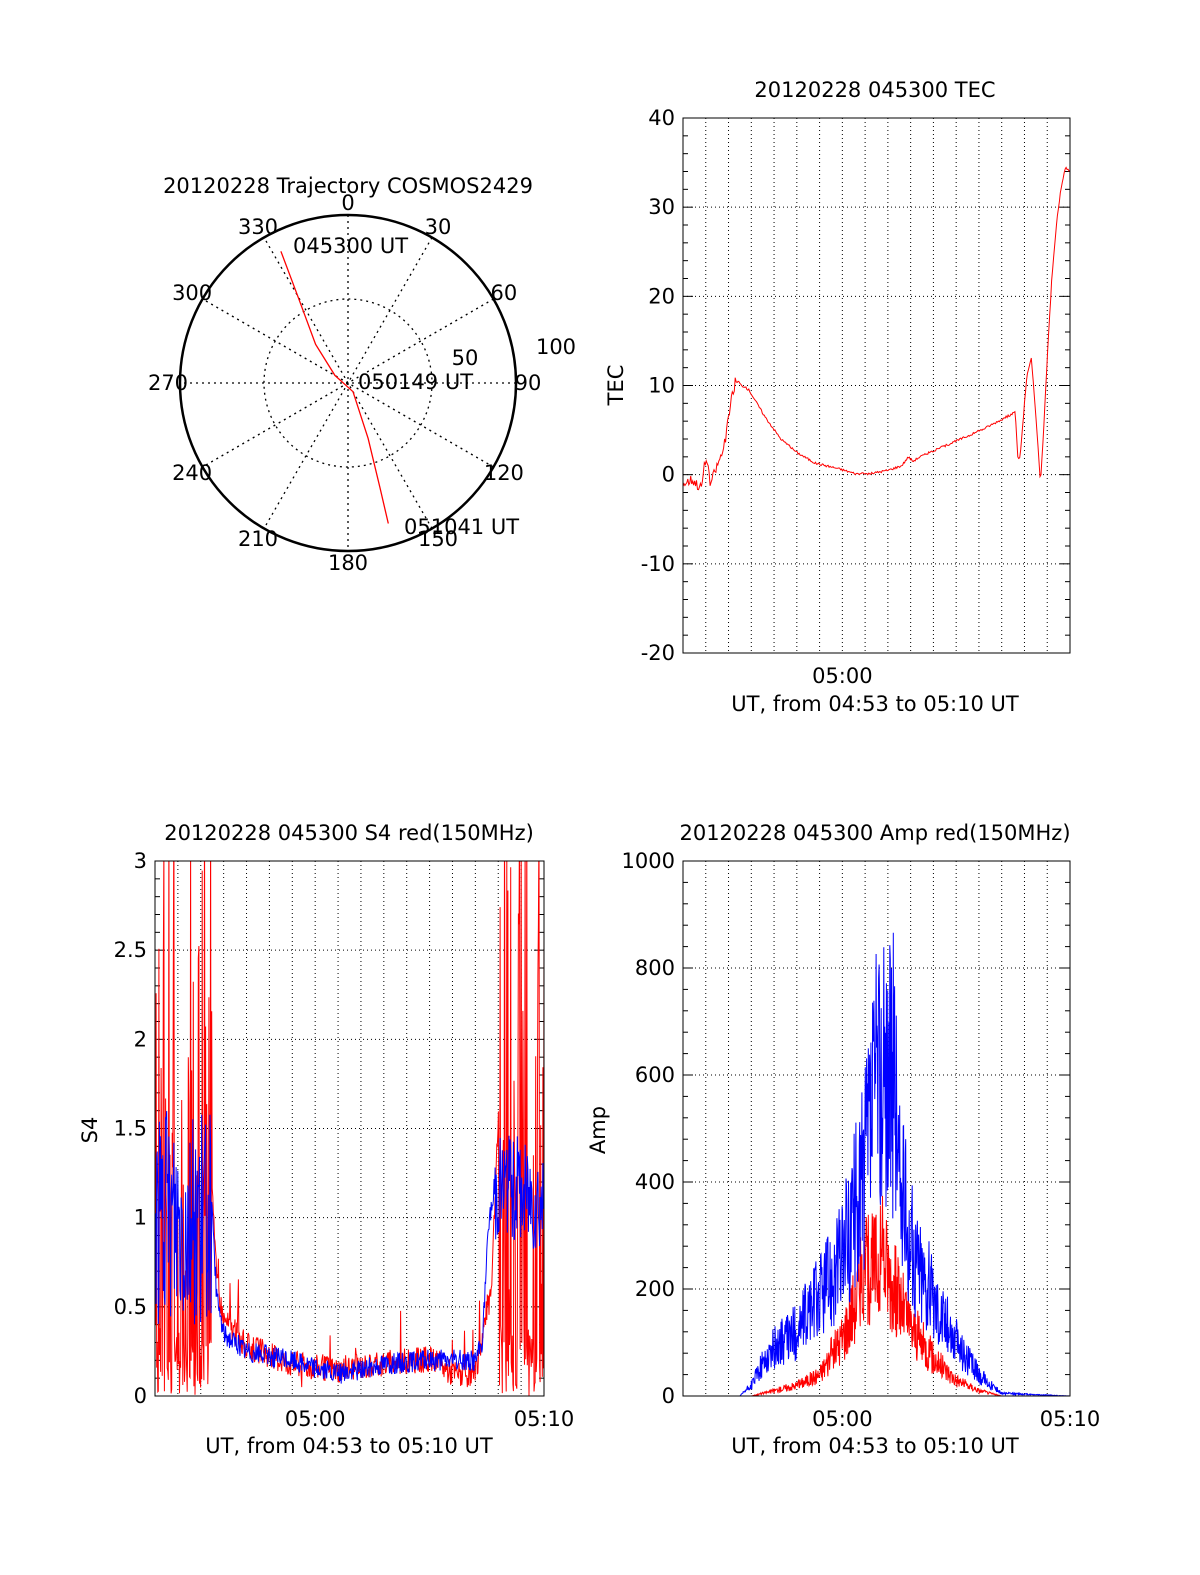  Describe the element at coordinates (842, 676) in the screenshot. I see `tec-x-tick-0500: 05:00` at that location.